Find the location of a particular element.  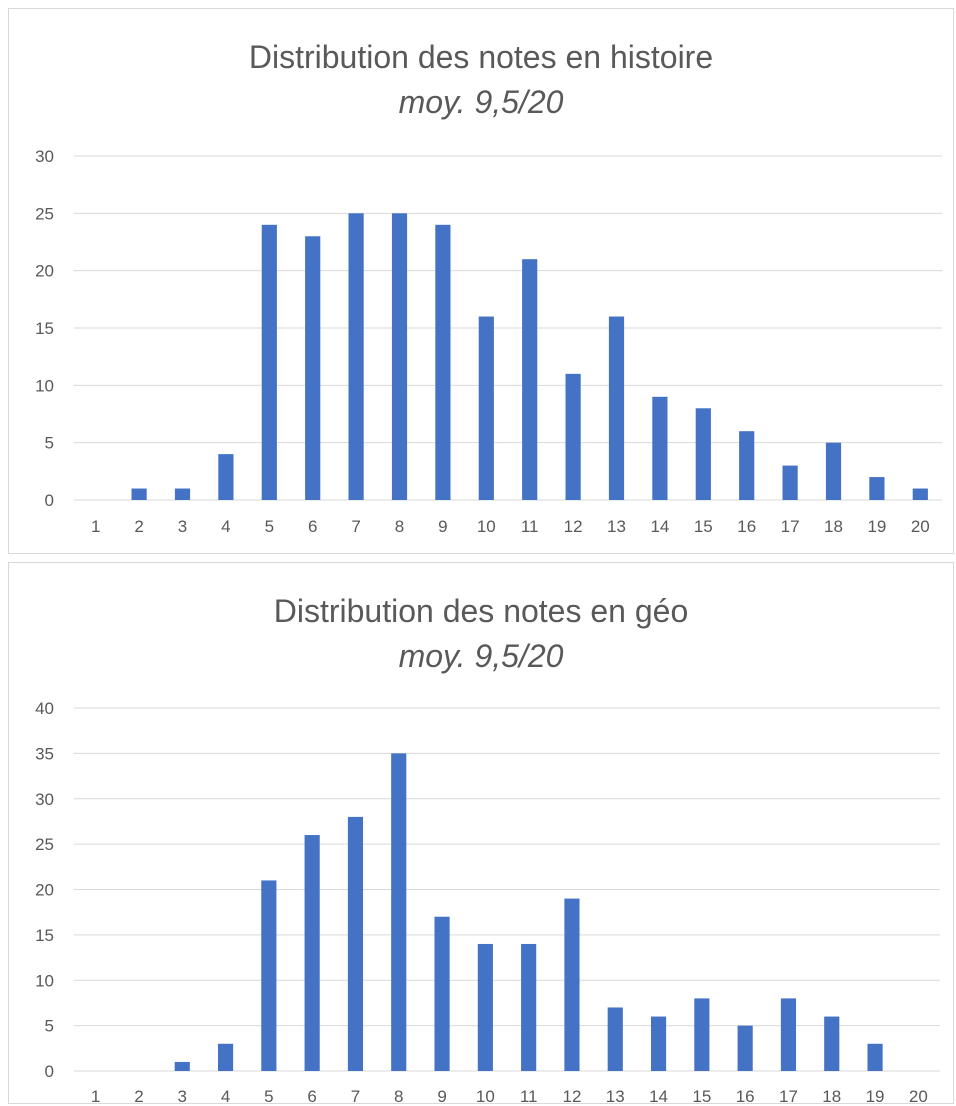

chart-title: Distribution des notes en histoire is located at coordinates (481, 57).